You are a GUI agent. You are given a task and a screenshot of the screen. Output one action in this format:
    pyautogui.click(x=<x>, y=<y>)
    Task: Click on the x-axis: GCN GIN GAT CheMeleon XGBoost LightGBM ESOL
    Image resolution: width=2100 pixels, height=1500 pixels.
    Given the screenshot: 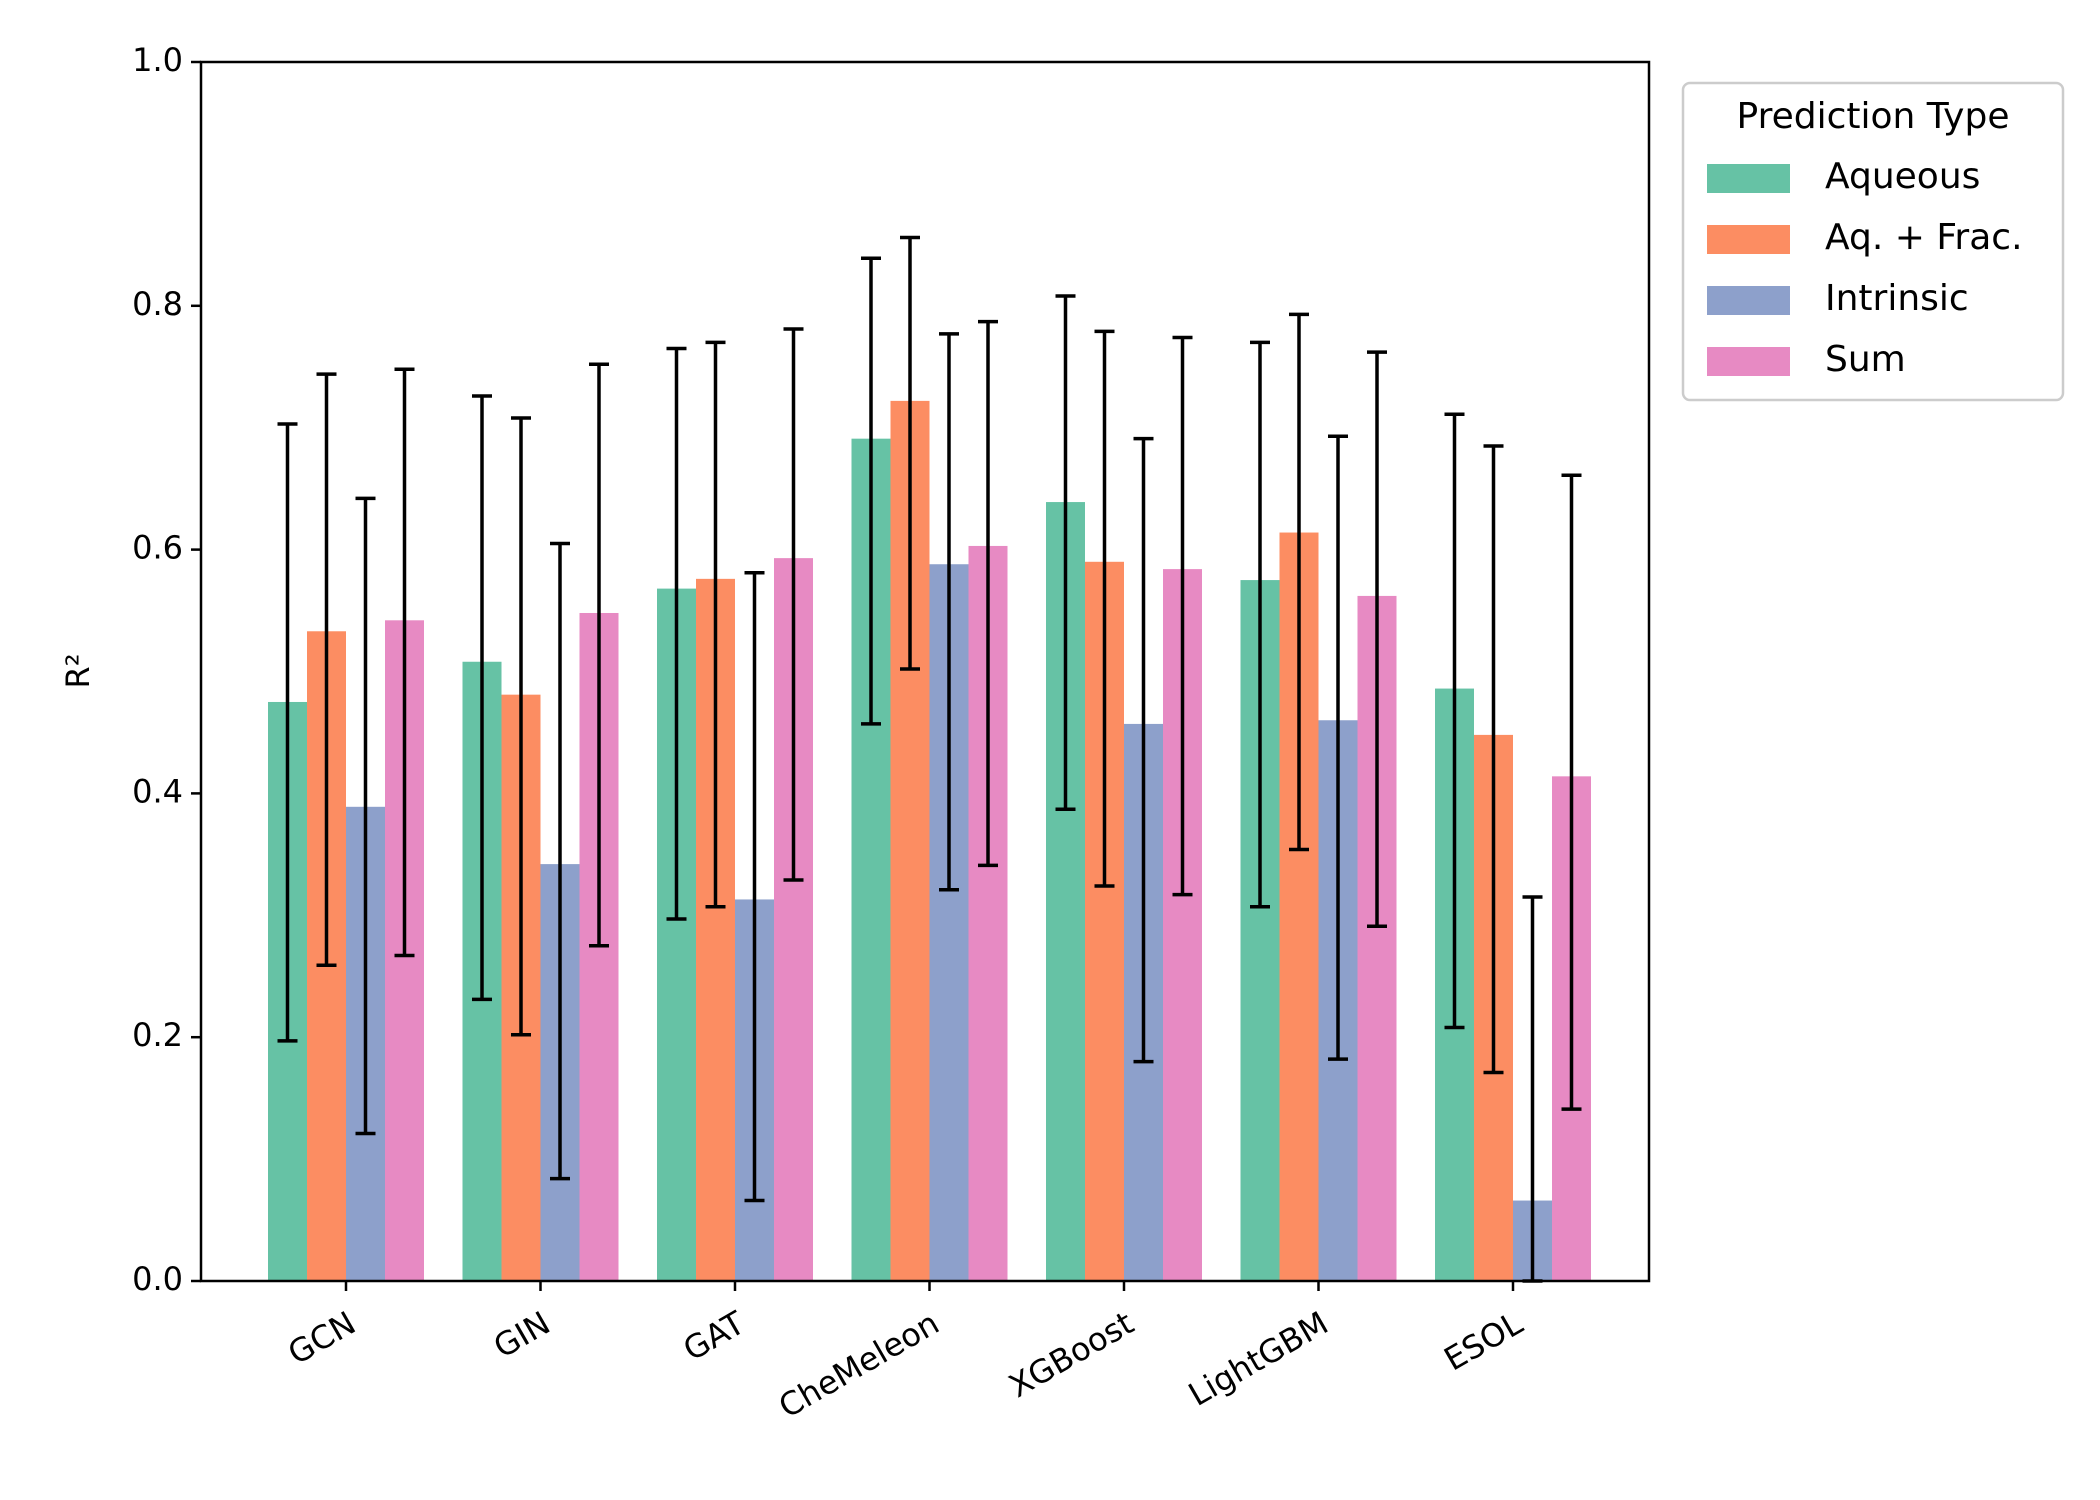 What is the action you would take?
    pyautogui.click(x=905, y=1353)
    